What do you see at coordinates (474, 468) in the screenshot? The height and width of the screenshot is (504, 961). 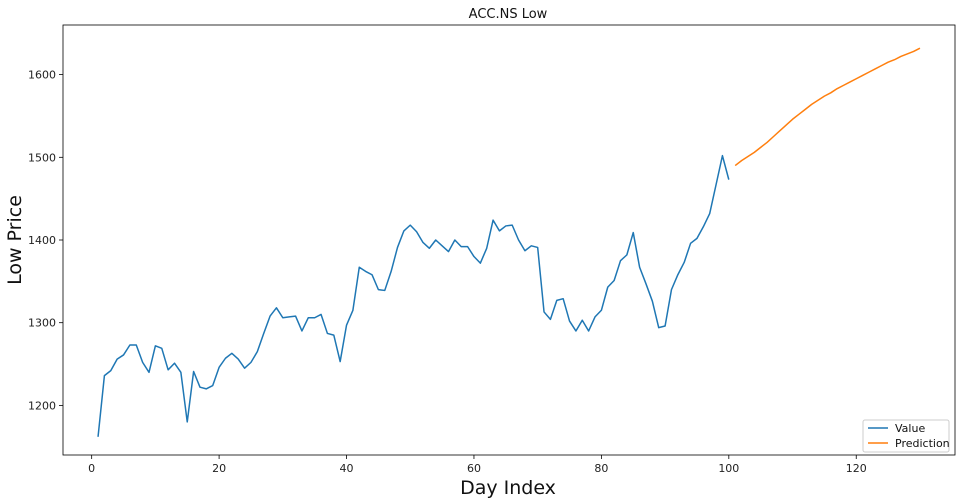 I see `x-tick-label: 60` at bounding box center [474, 468].